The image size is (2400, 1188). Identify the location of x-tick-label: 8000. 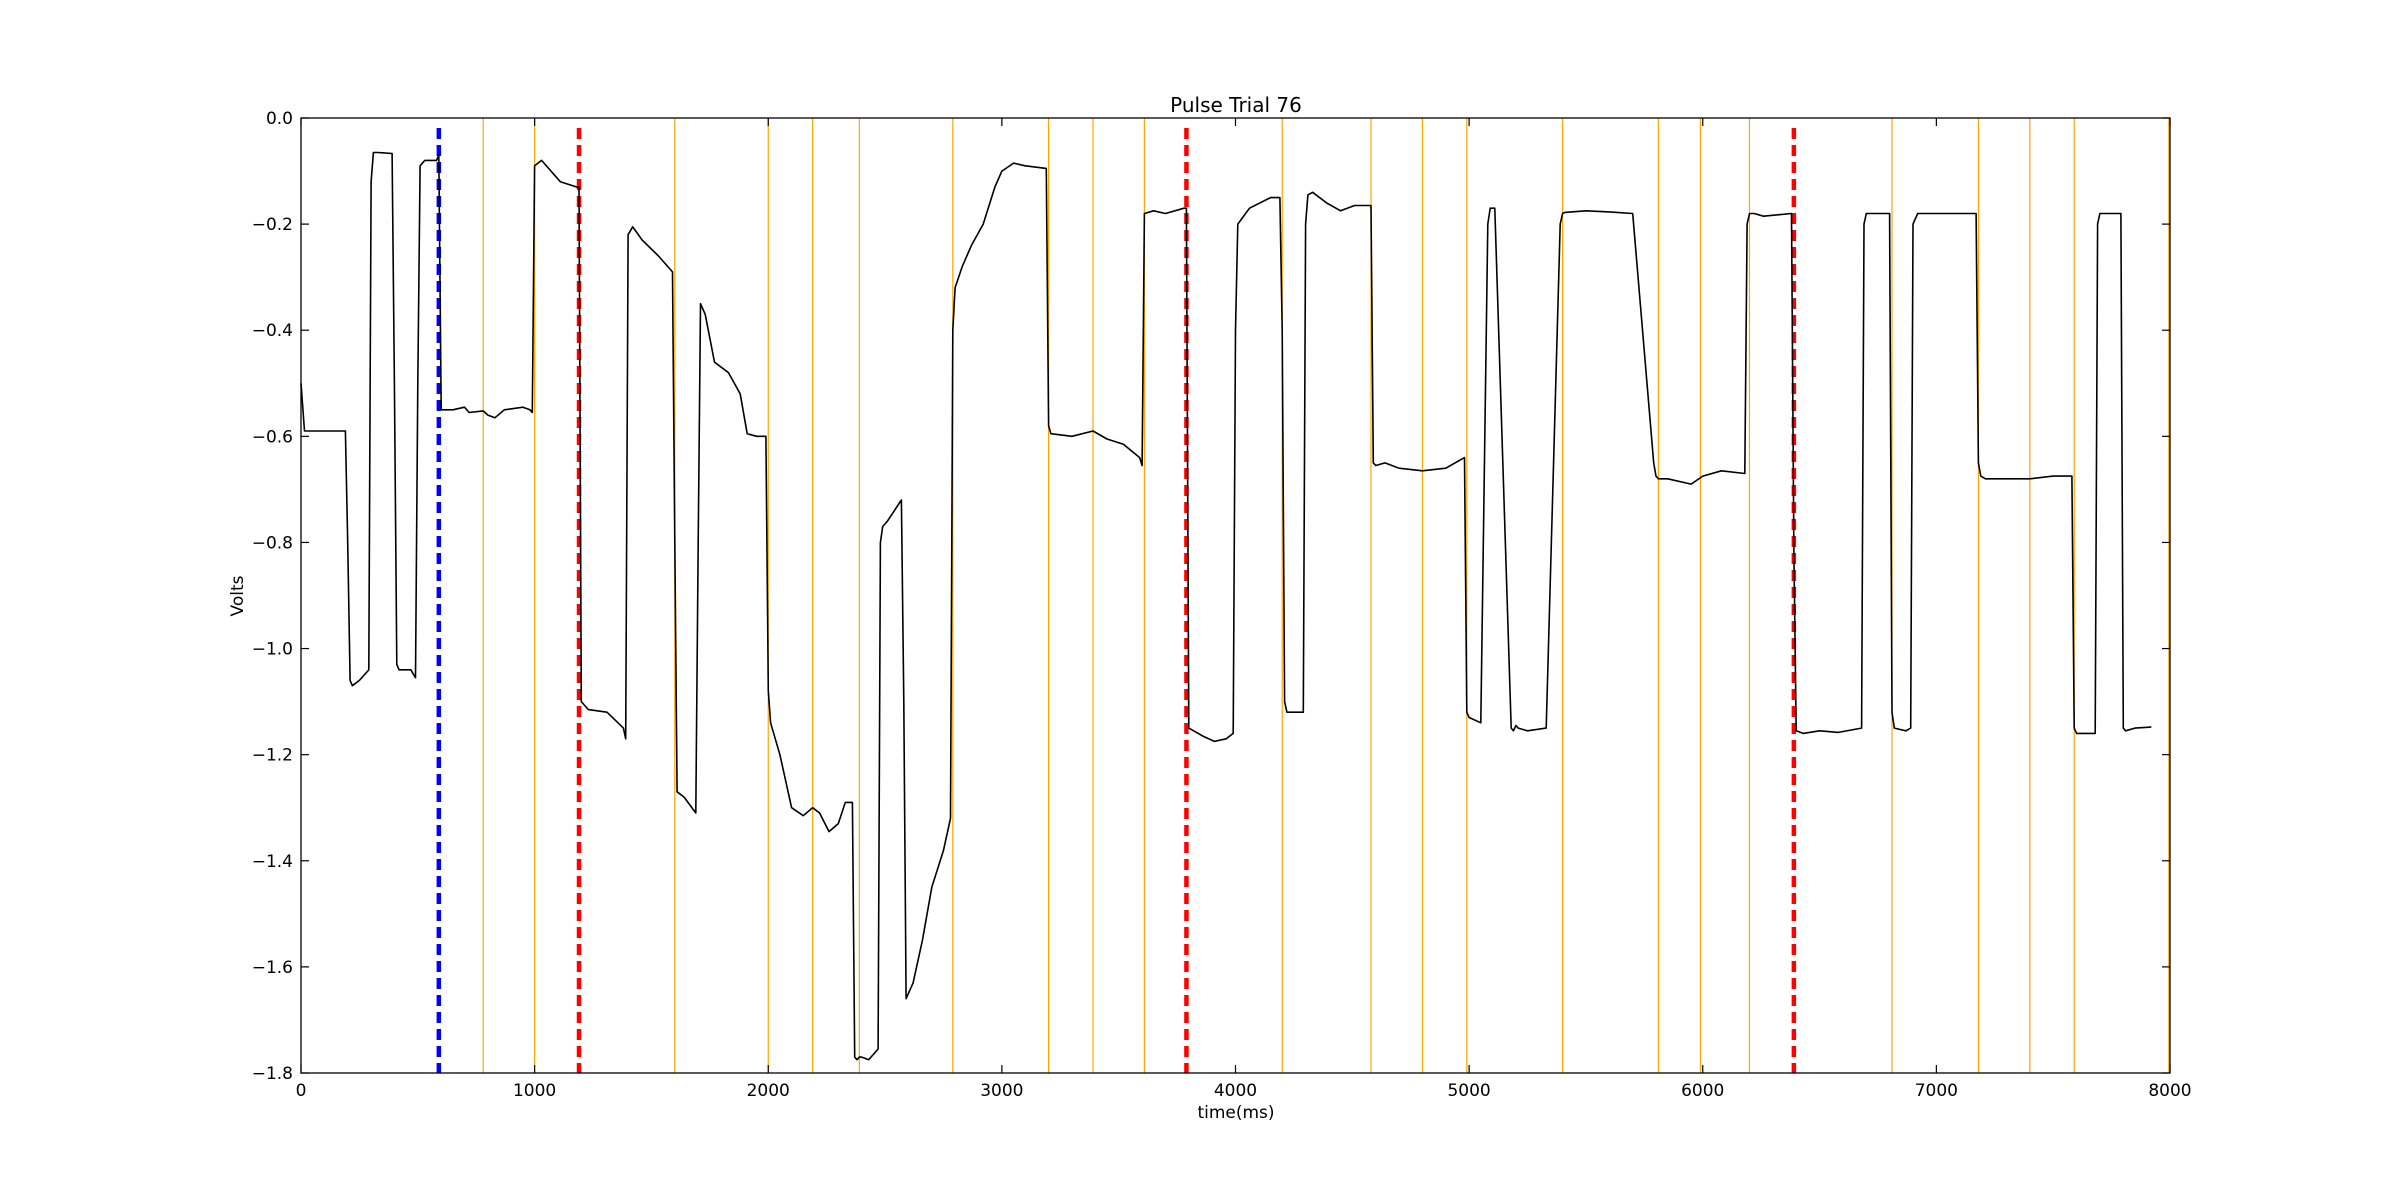
(2169, 1091).